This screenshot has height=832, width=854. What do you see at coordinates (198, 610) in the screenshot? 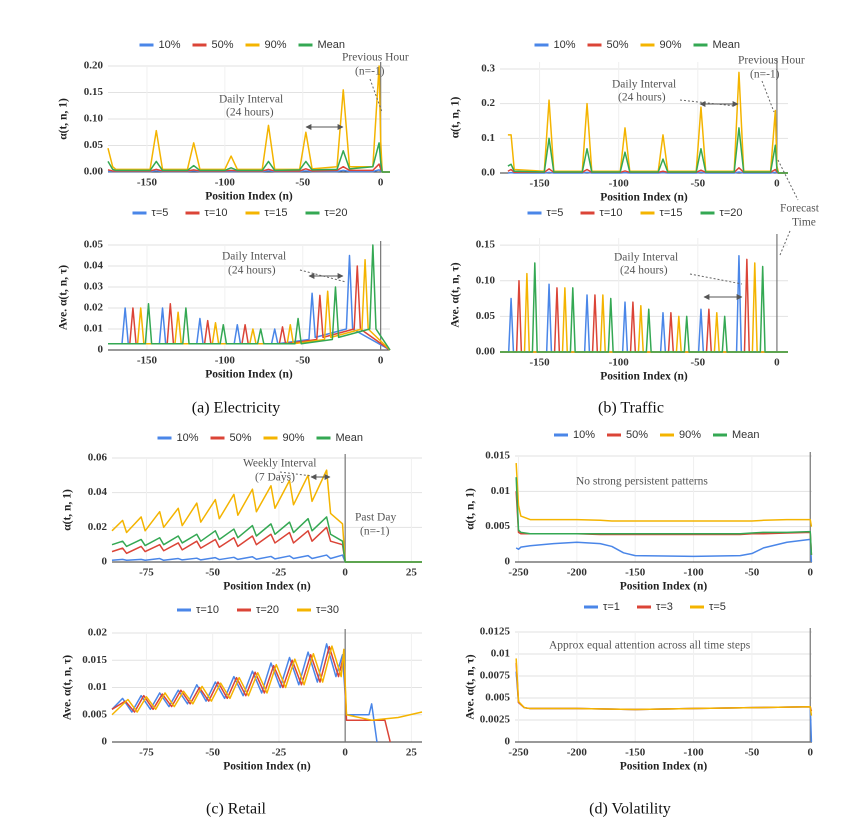
I see `legend-item: τ=10` at bounding box center [198, 610].